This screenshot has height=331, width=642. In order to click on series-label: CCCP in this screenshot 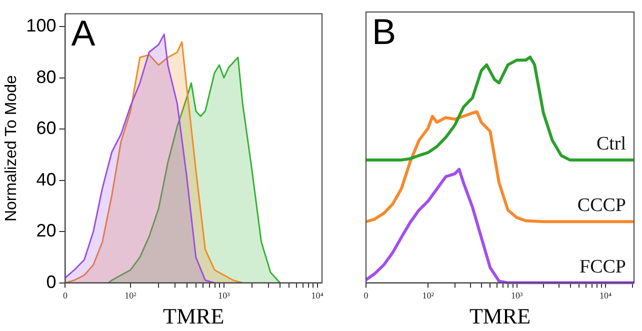, I will do `click(601, 205)`.